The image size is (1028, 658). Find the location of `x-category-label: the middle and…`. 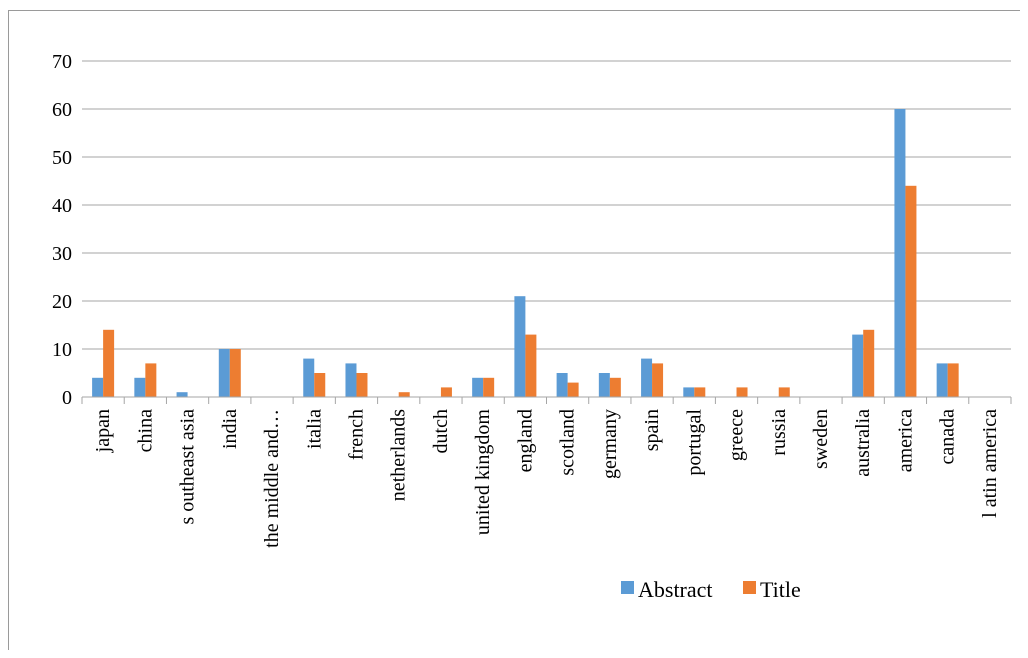

x-category-label: the middle and… is located at coordinates (272, 478).